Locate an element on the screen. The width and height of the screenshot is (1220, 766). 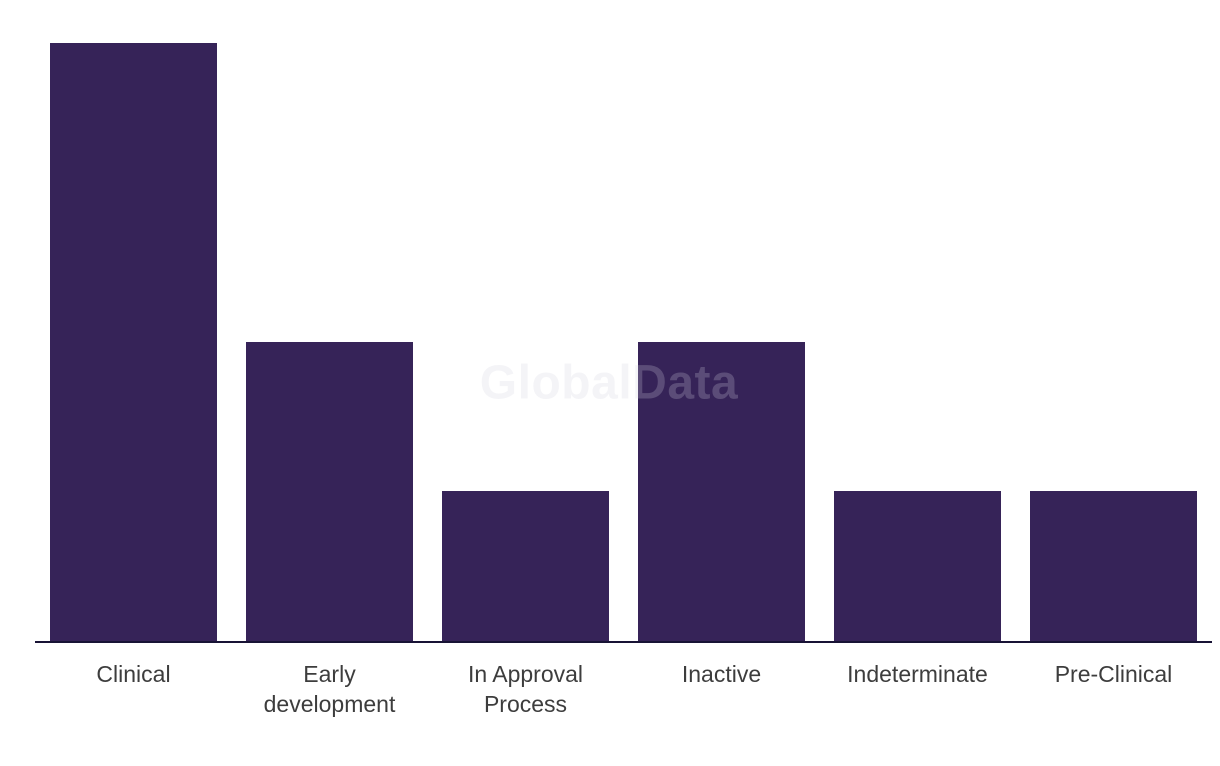
x-tick-label-pre-clinical: Pre-Clinical is located at coordinates (1113, 674).